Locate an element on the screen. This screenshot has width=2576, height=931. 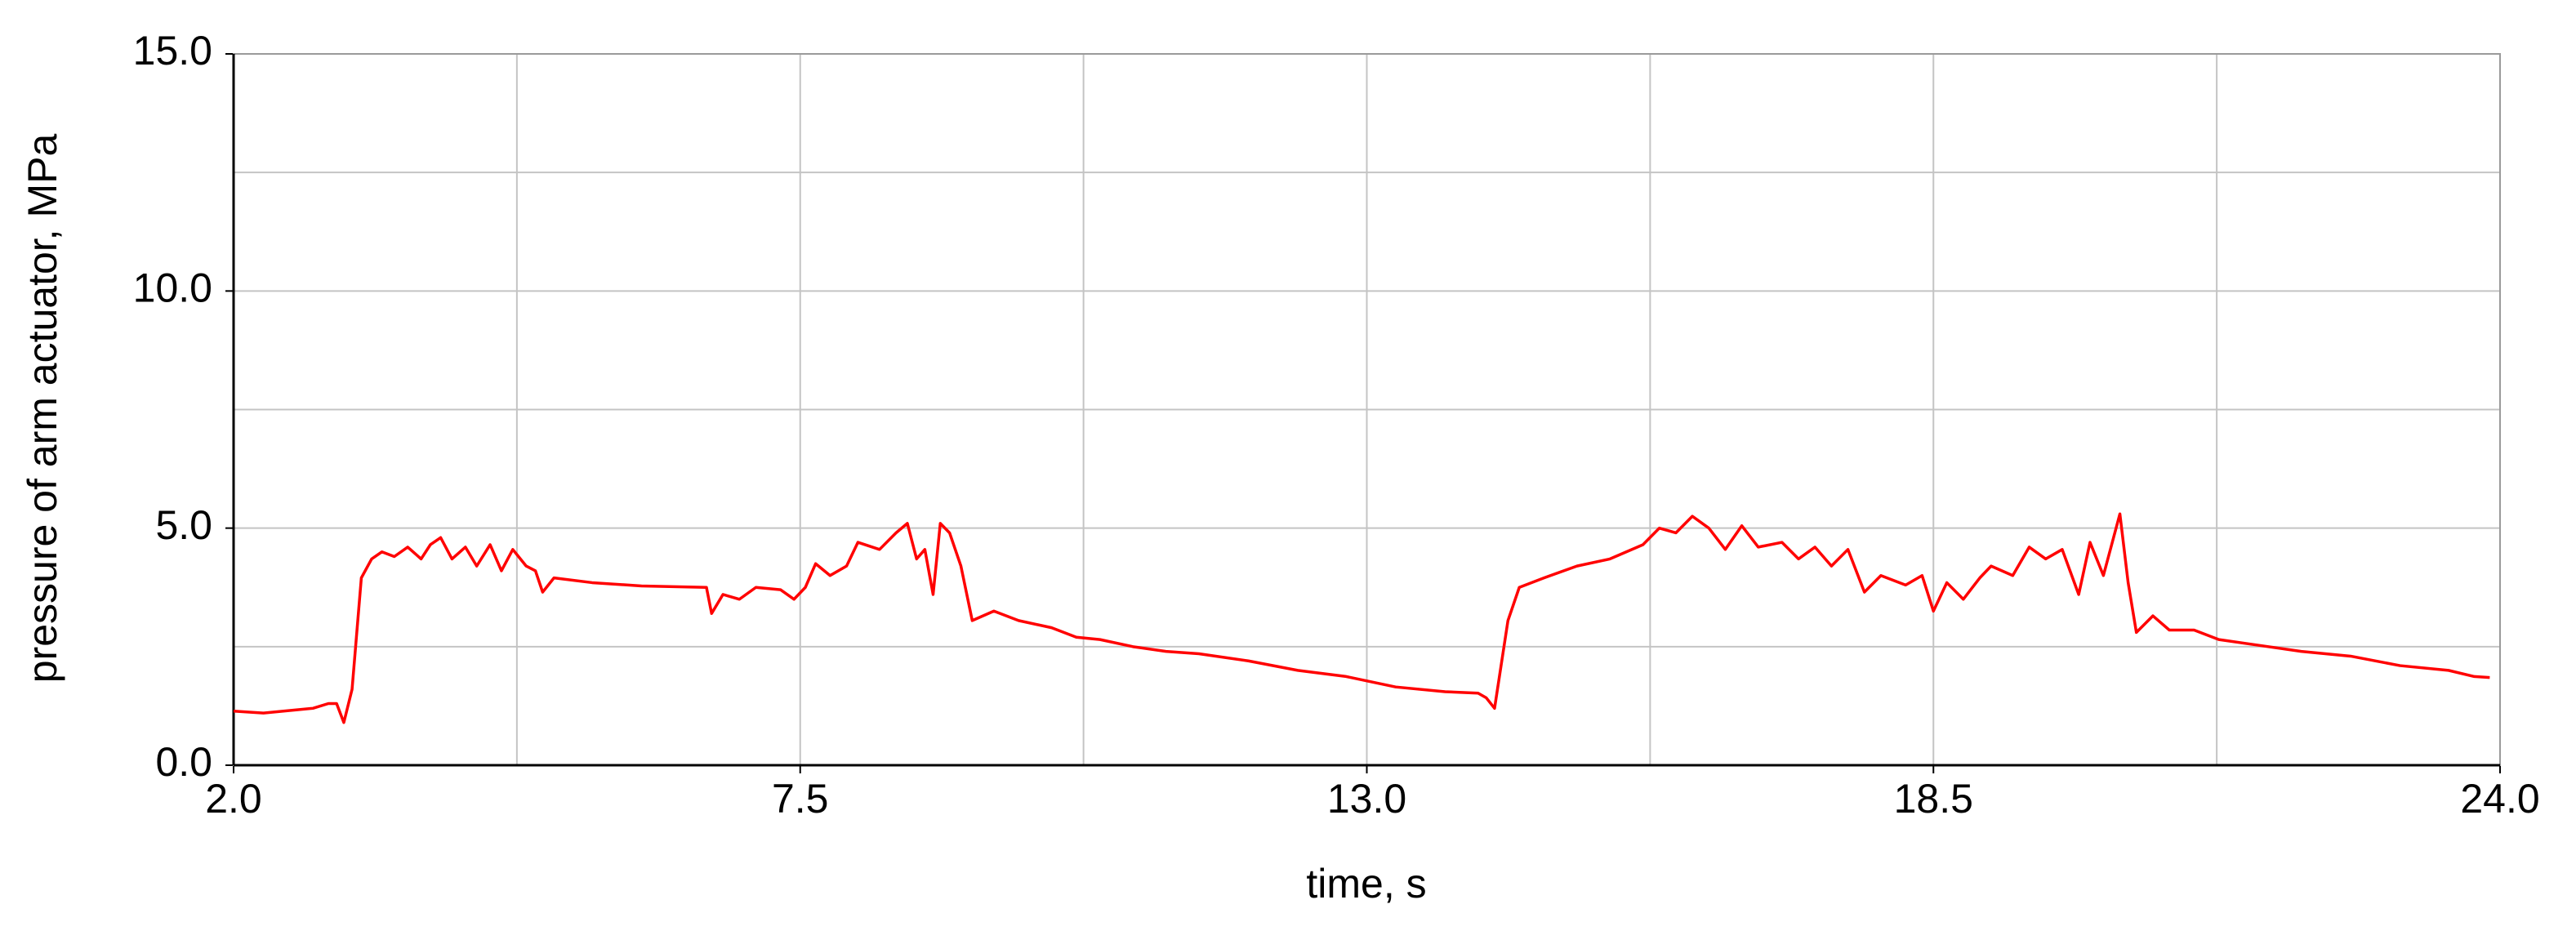
x-tick-label: 13.0 is located at coordinates (1366, 799).